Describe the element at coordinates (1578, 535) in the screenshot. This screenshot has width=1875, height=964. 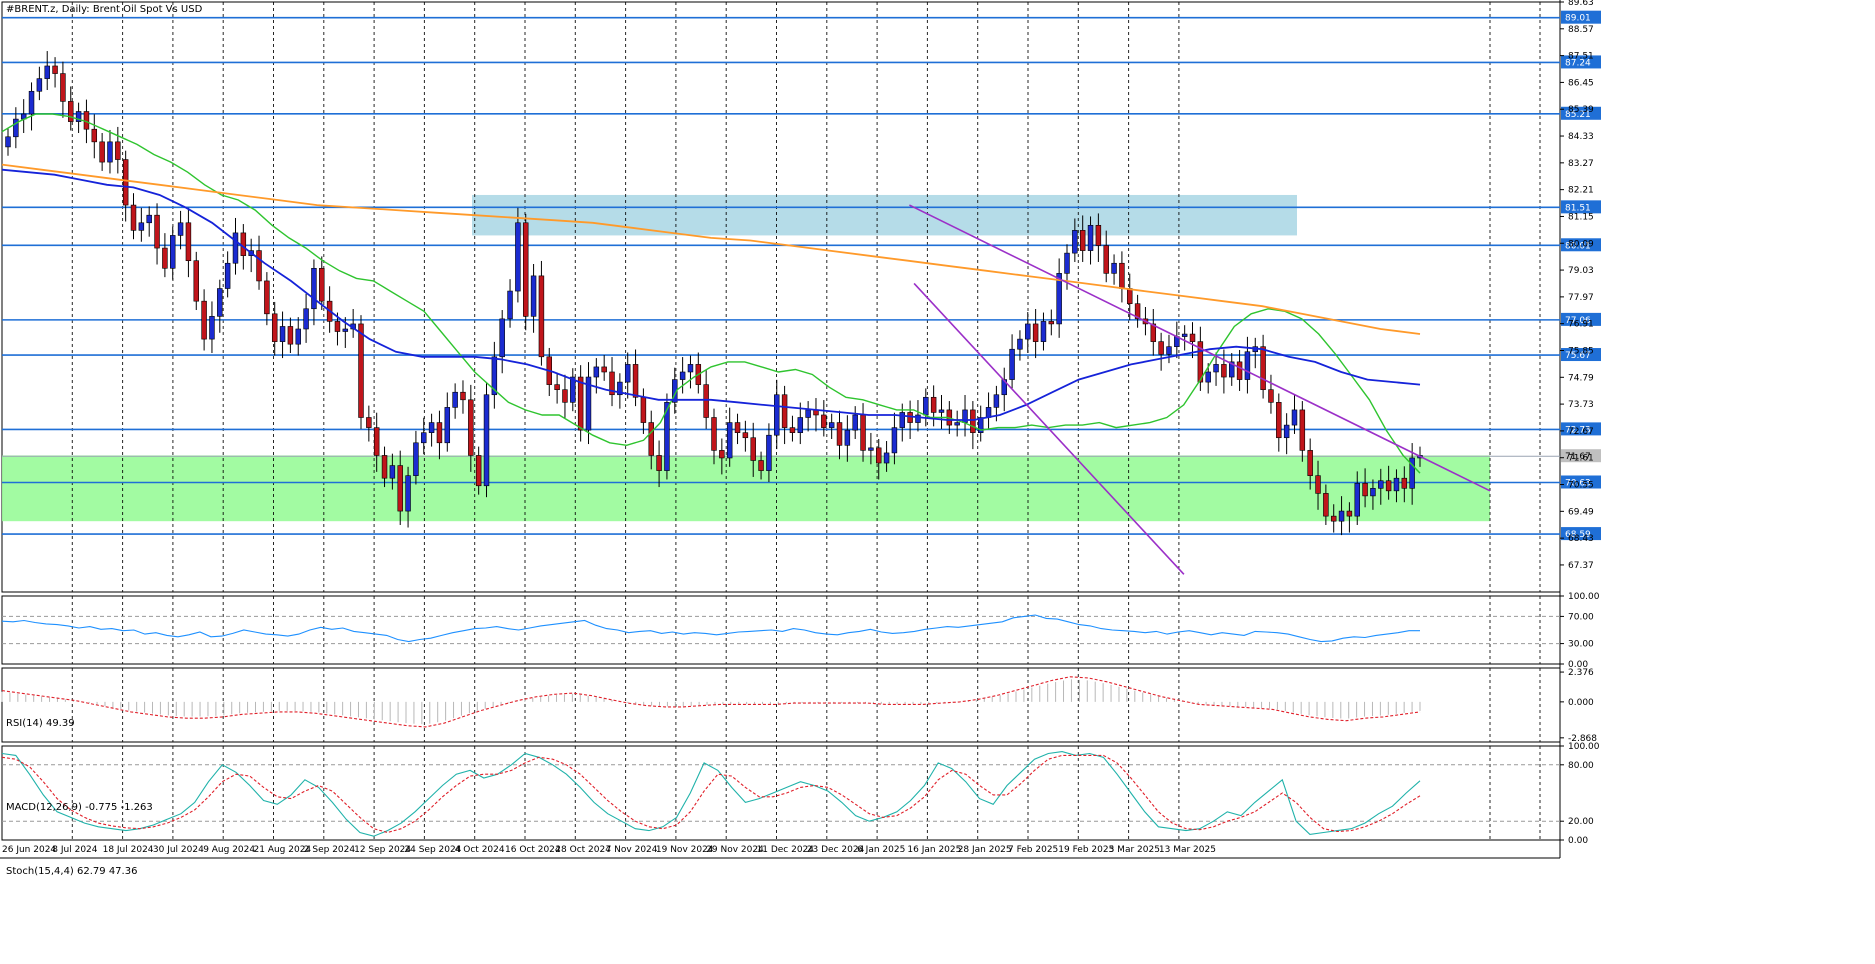
I see `level-label: 68.59` at that location.